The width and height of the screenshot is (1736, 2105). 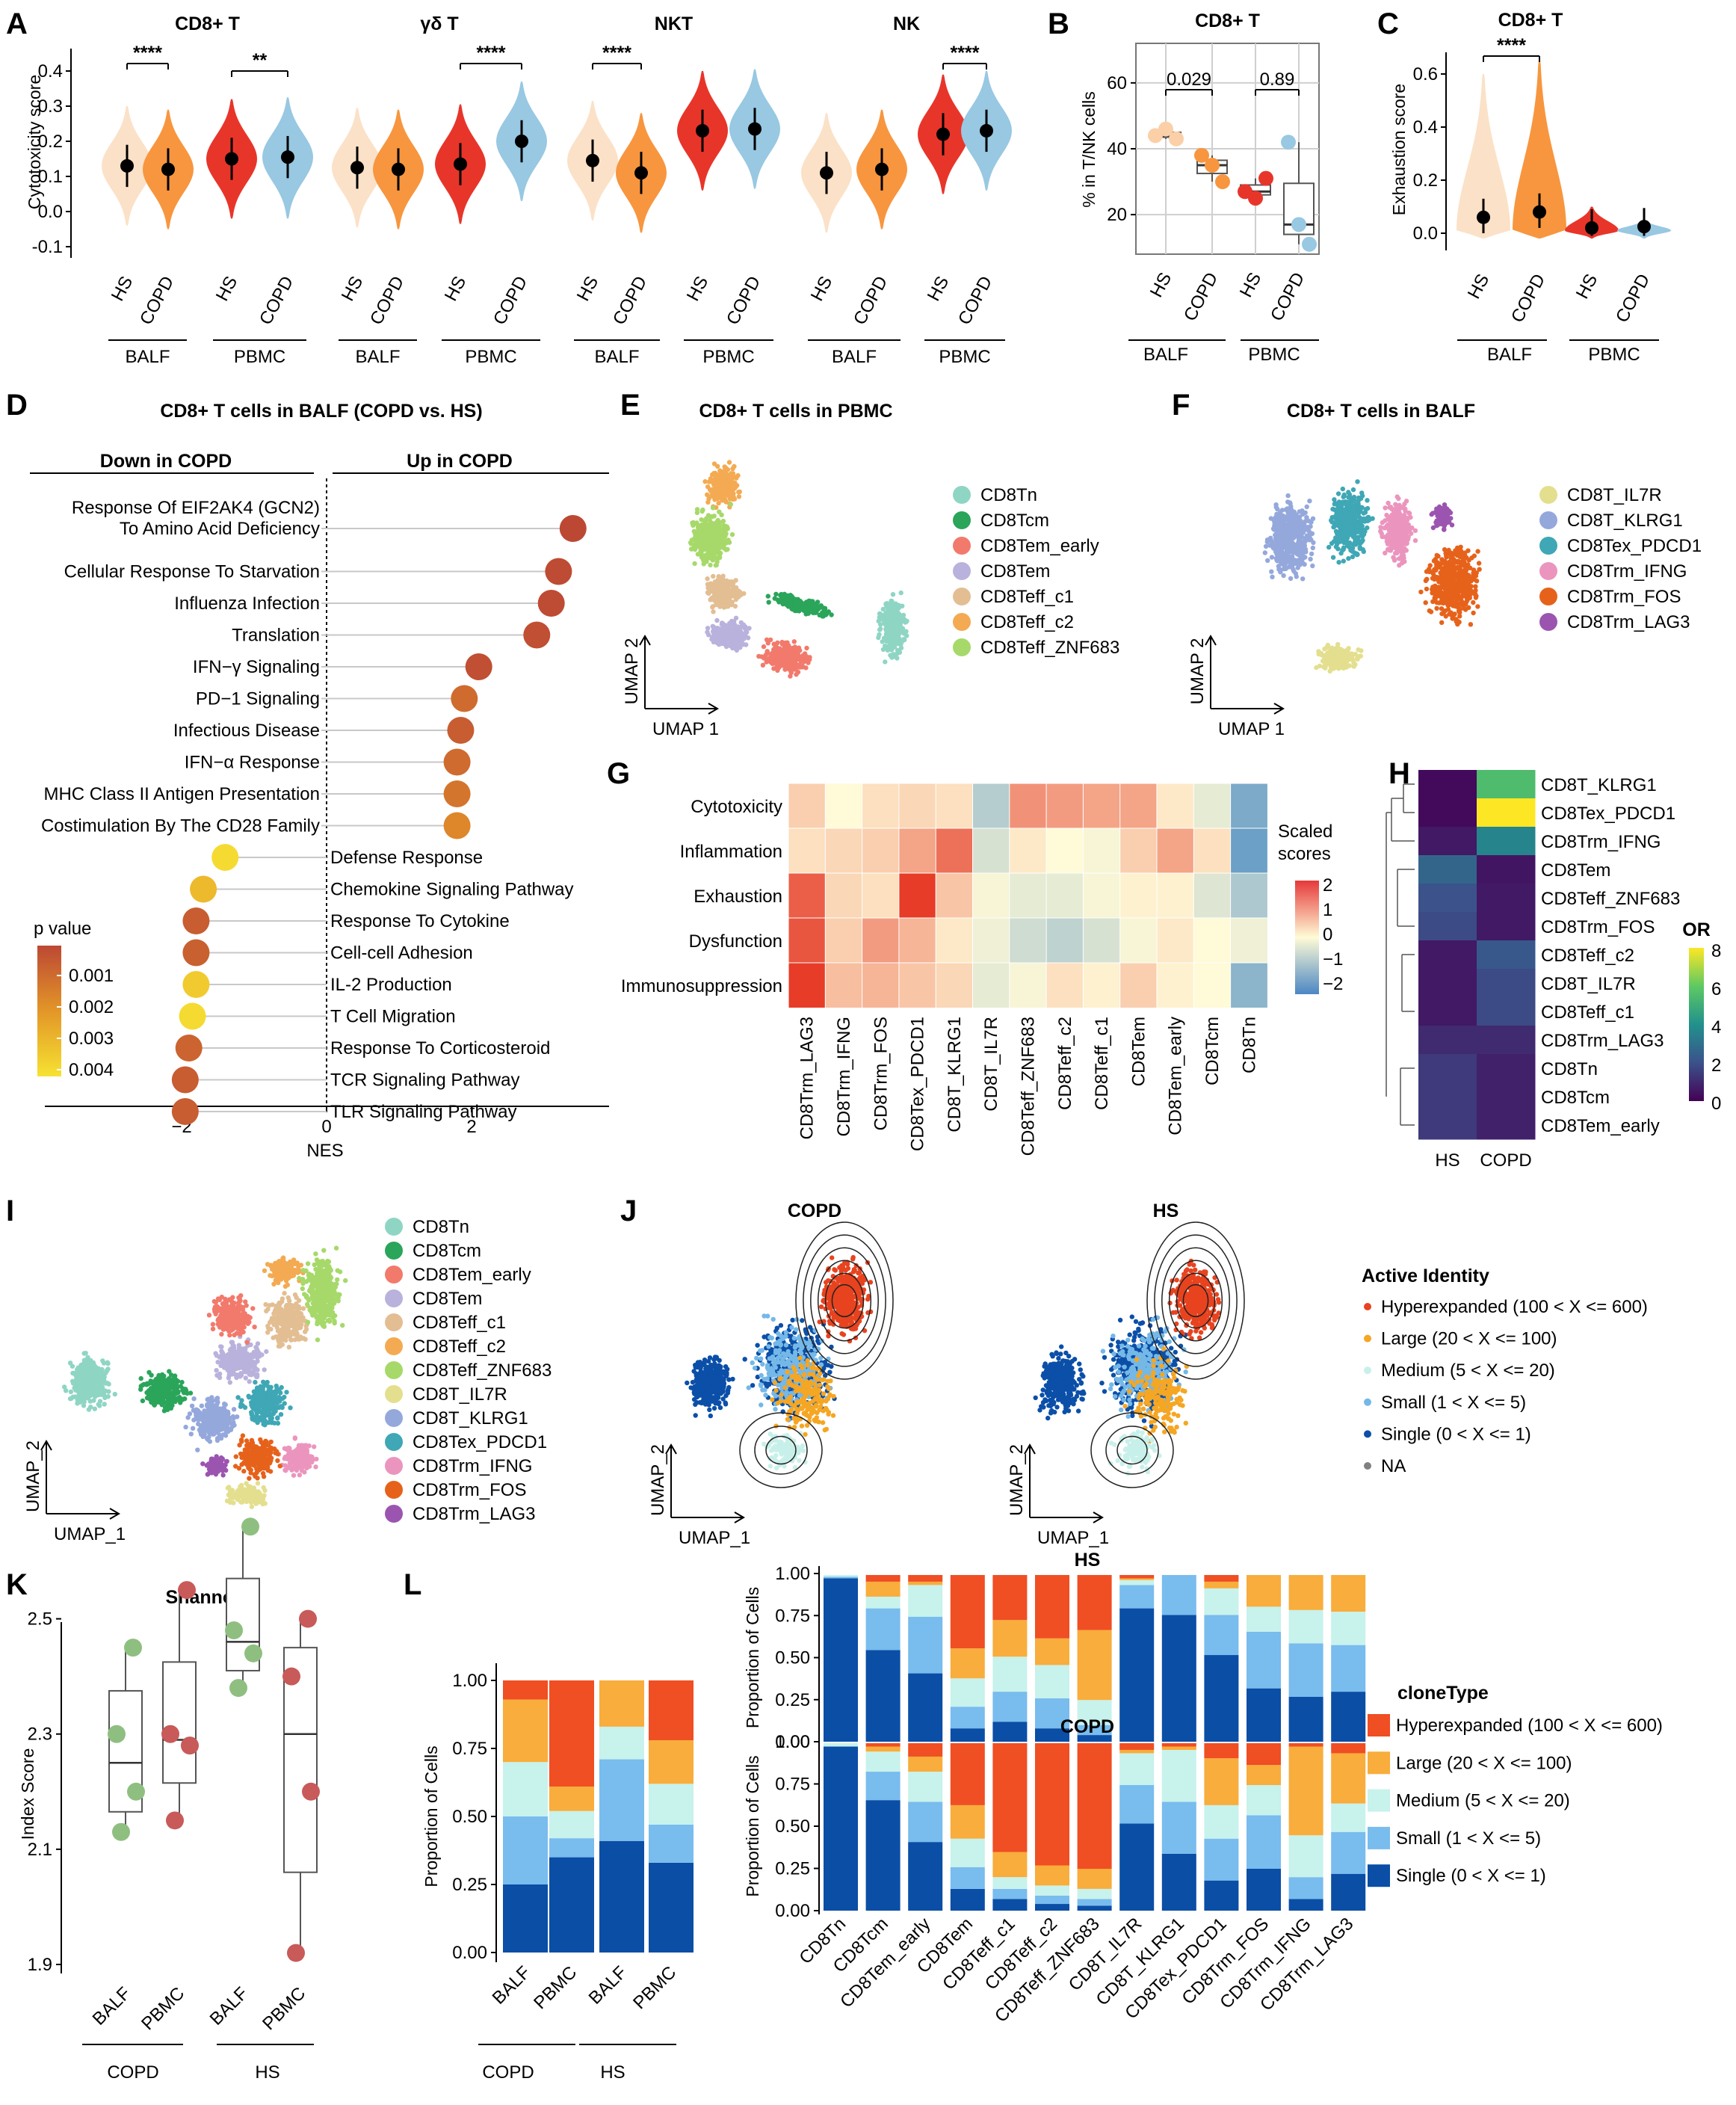 What do you see at coordinates (616, 53) in the screenshot?
I see `panelA-sig-label: ****` at bounding box center [616, 53].